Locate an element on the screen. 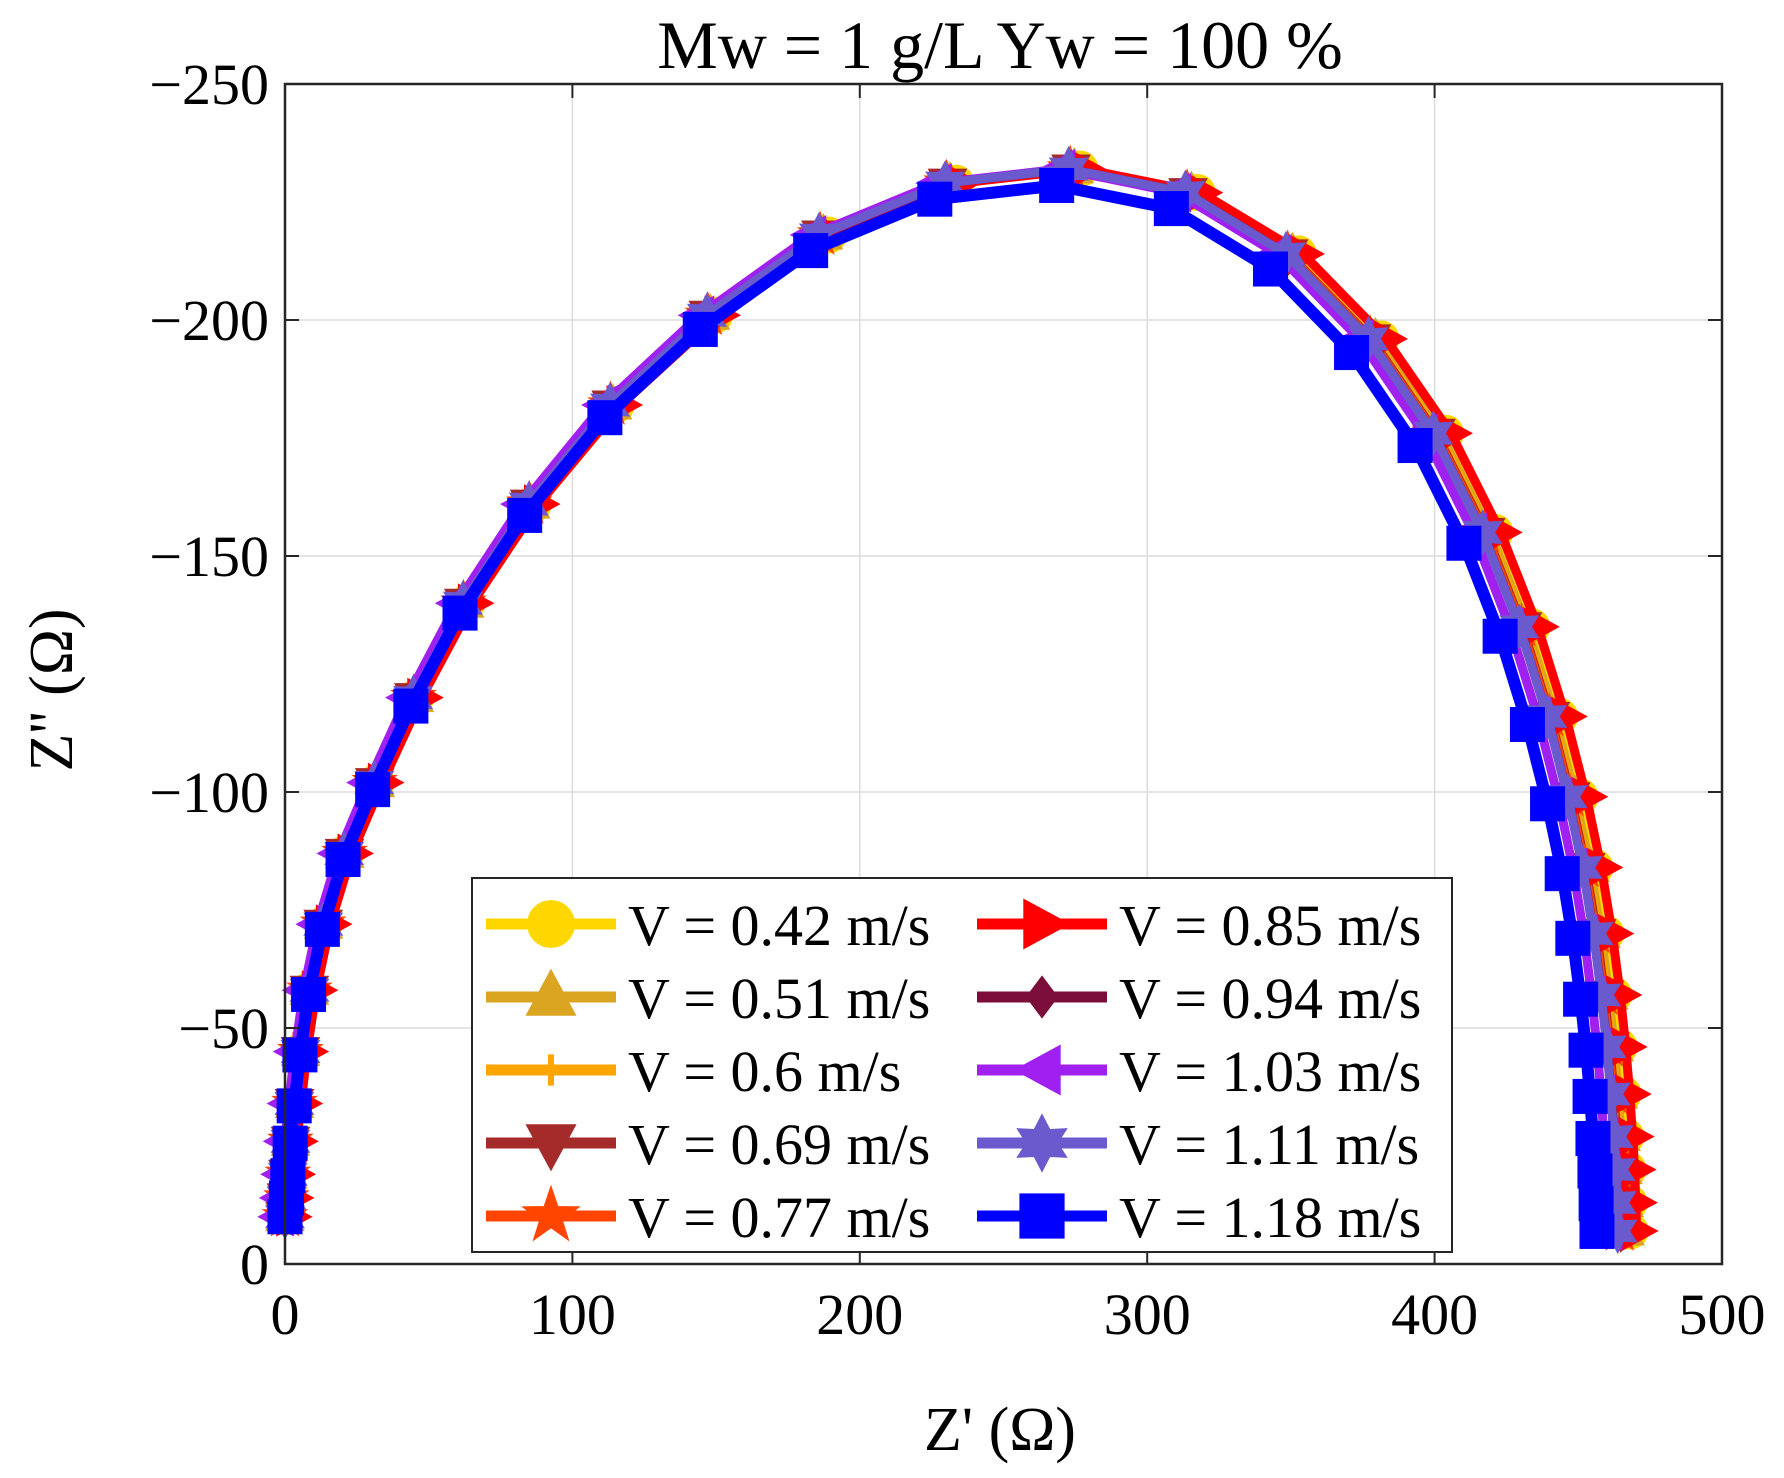 Image resolution: width=1784 pixels, height=1478 pixels. y-axis-label: Z'' (Ω) is located at coordinates (52, 689).